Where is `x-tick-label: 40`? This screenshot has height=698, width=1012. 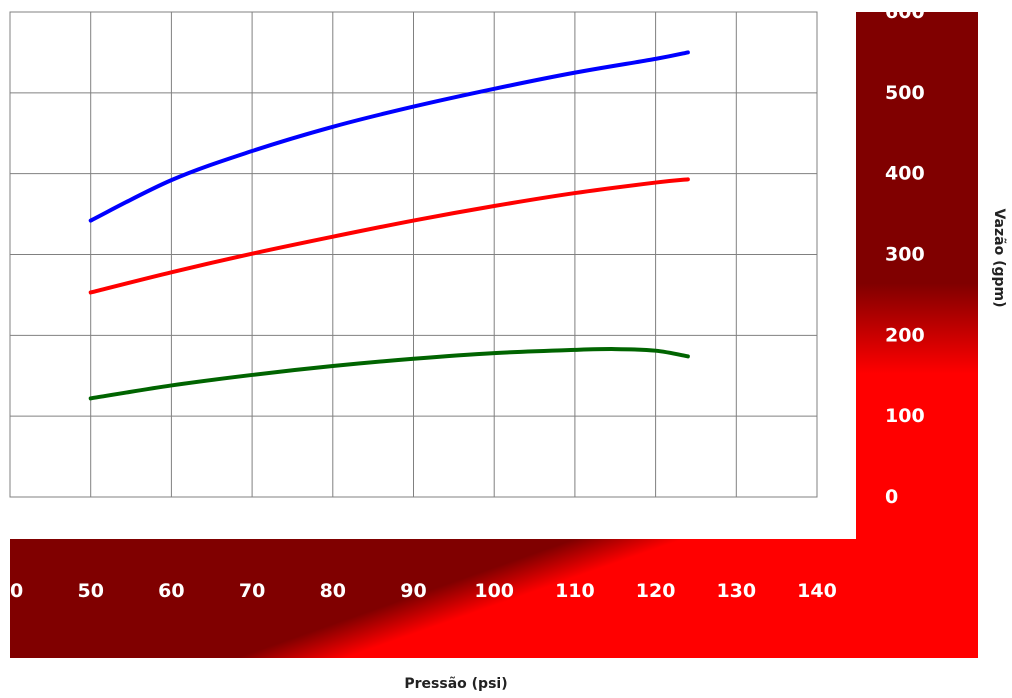 x-tick-label: 40 is located at coordinates (11, 591).